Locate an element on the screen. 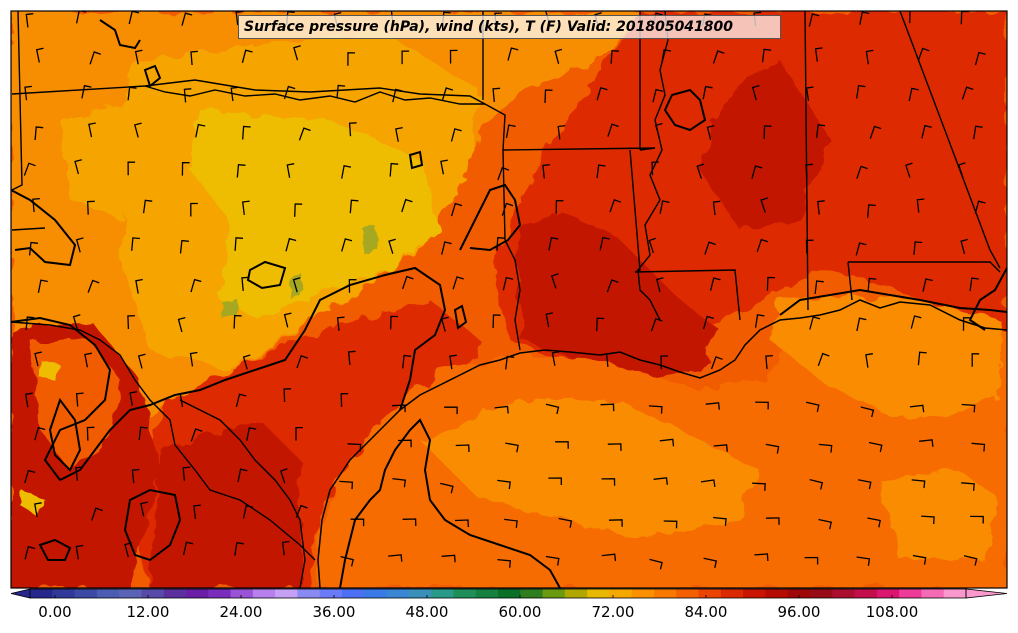  colorbar is located at coordinates (509, 593).